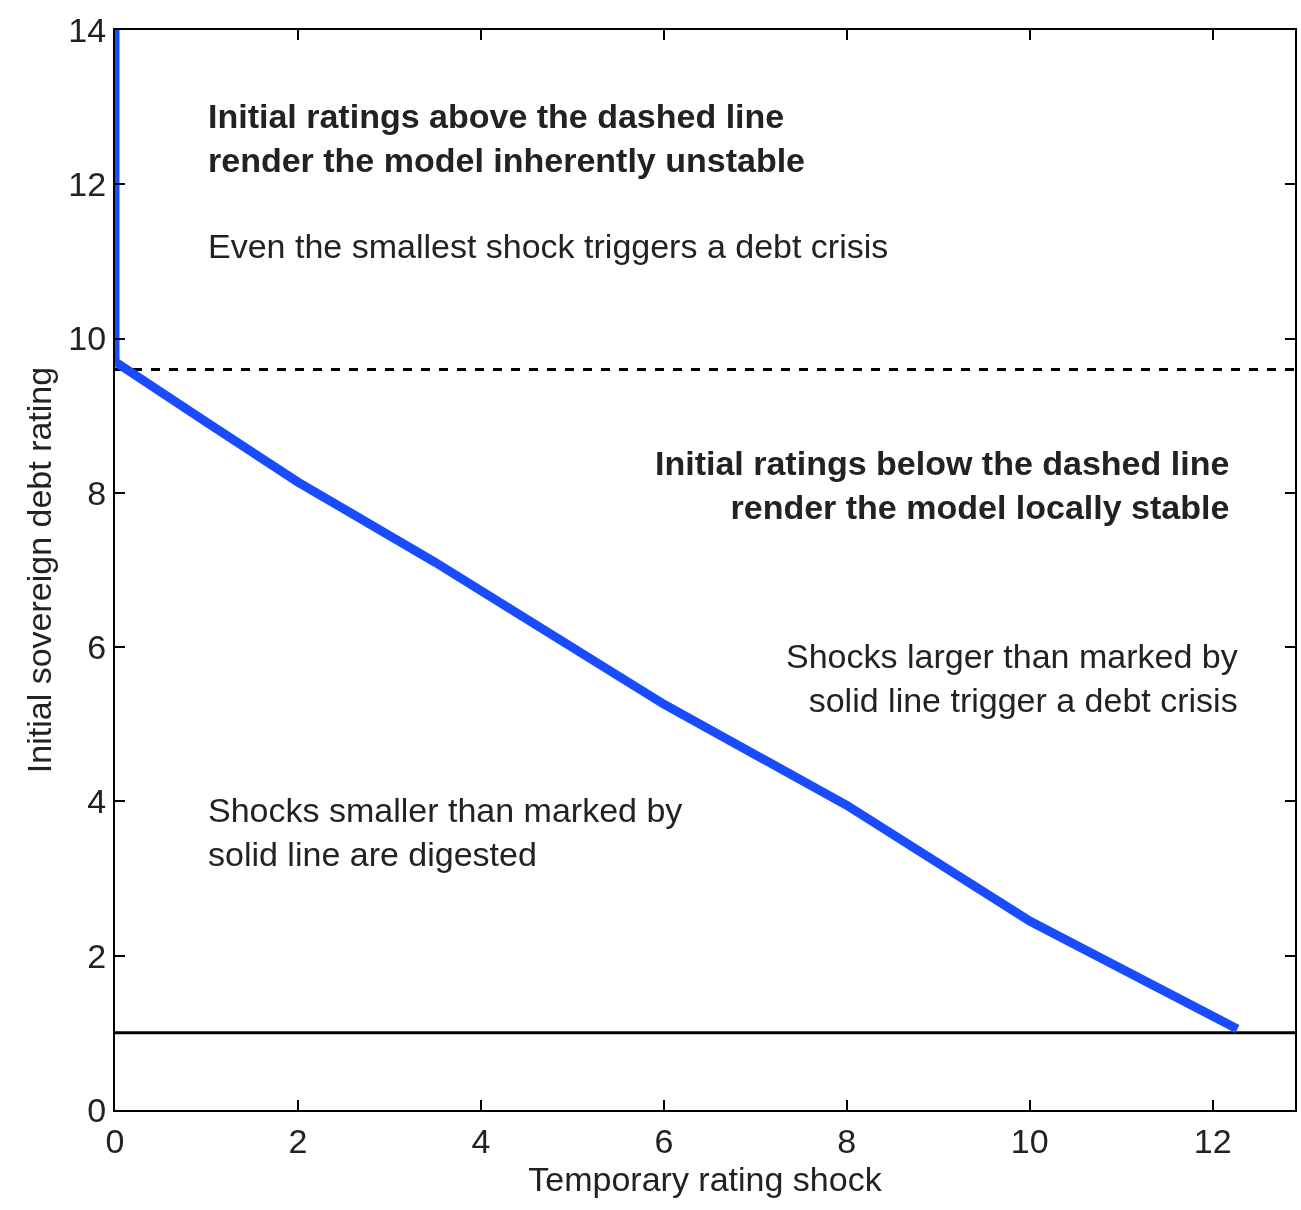 The width and height of the screenshot is (1301, 1210). I want to click on x-tick-label: 6, so click(664, 1140).